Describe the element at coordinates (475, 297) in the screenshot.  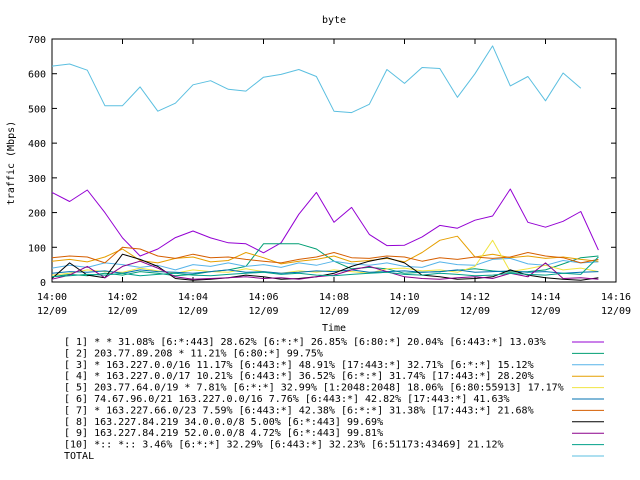
I see `x-tick-time-label: 14:12` at that location.